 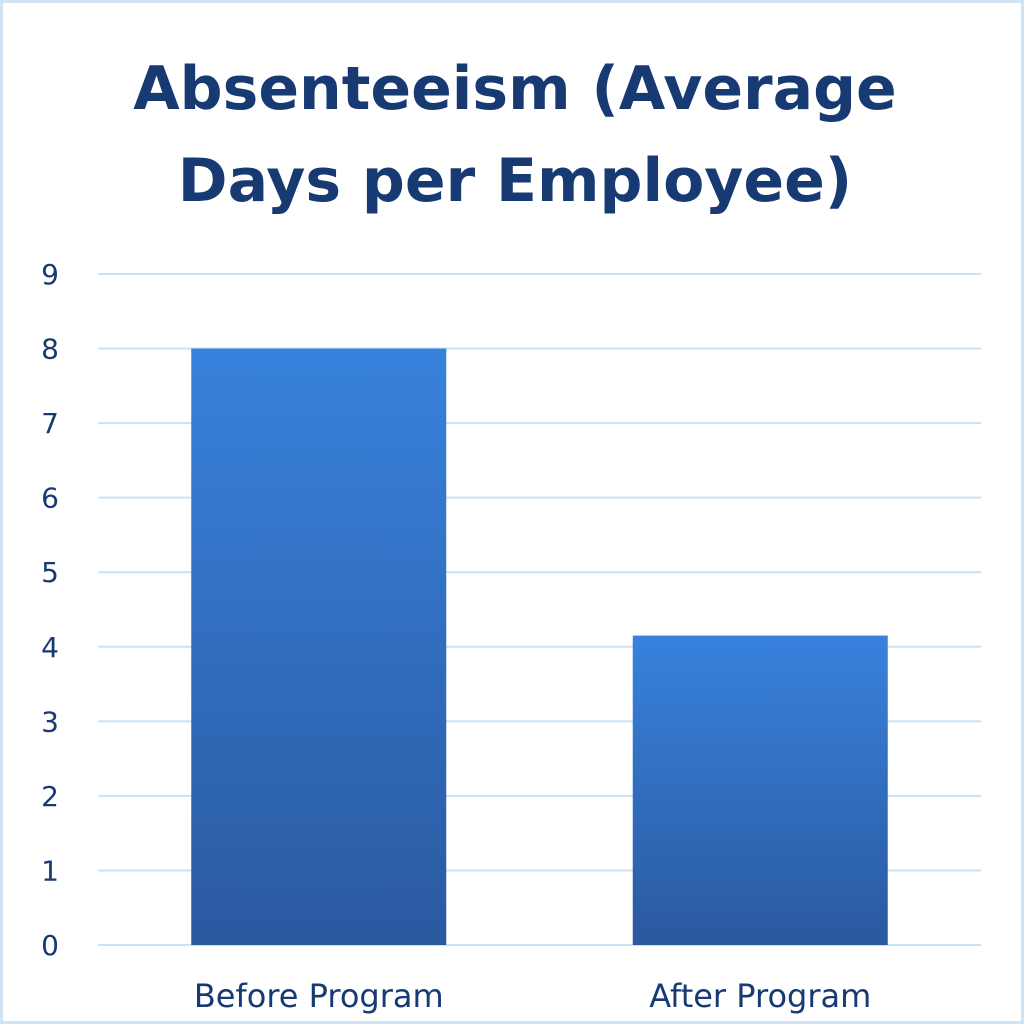 I want to click on y-tick-label: 8, so click(x=50, y=349).